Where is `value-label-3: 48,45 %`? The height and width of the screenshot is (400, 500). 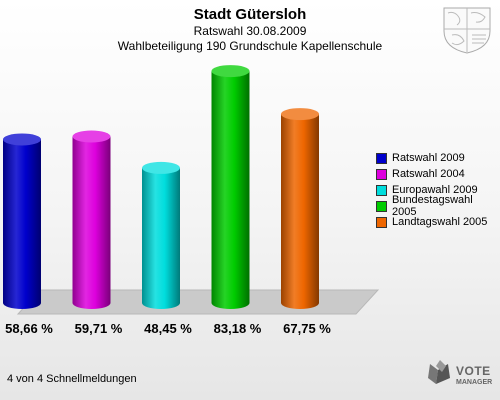 value-label-3: 48,45 % is located at coordinates (168, 328).